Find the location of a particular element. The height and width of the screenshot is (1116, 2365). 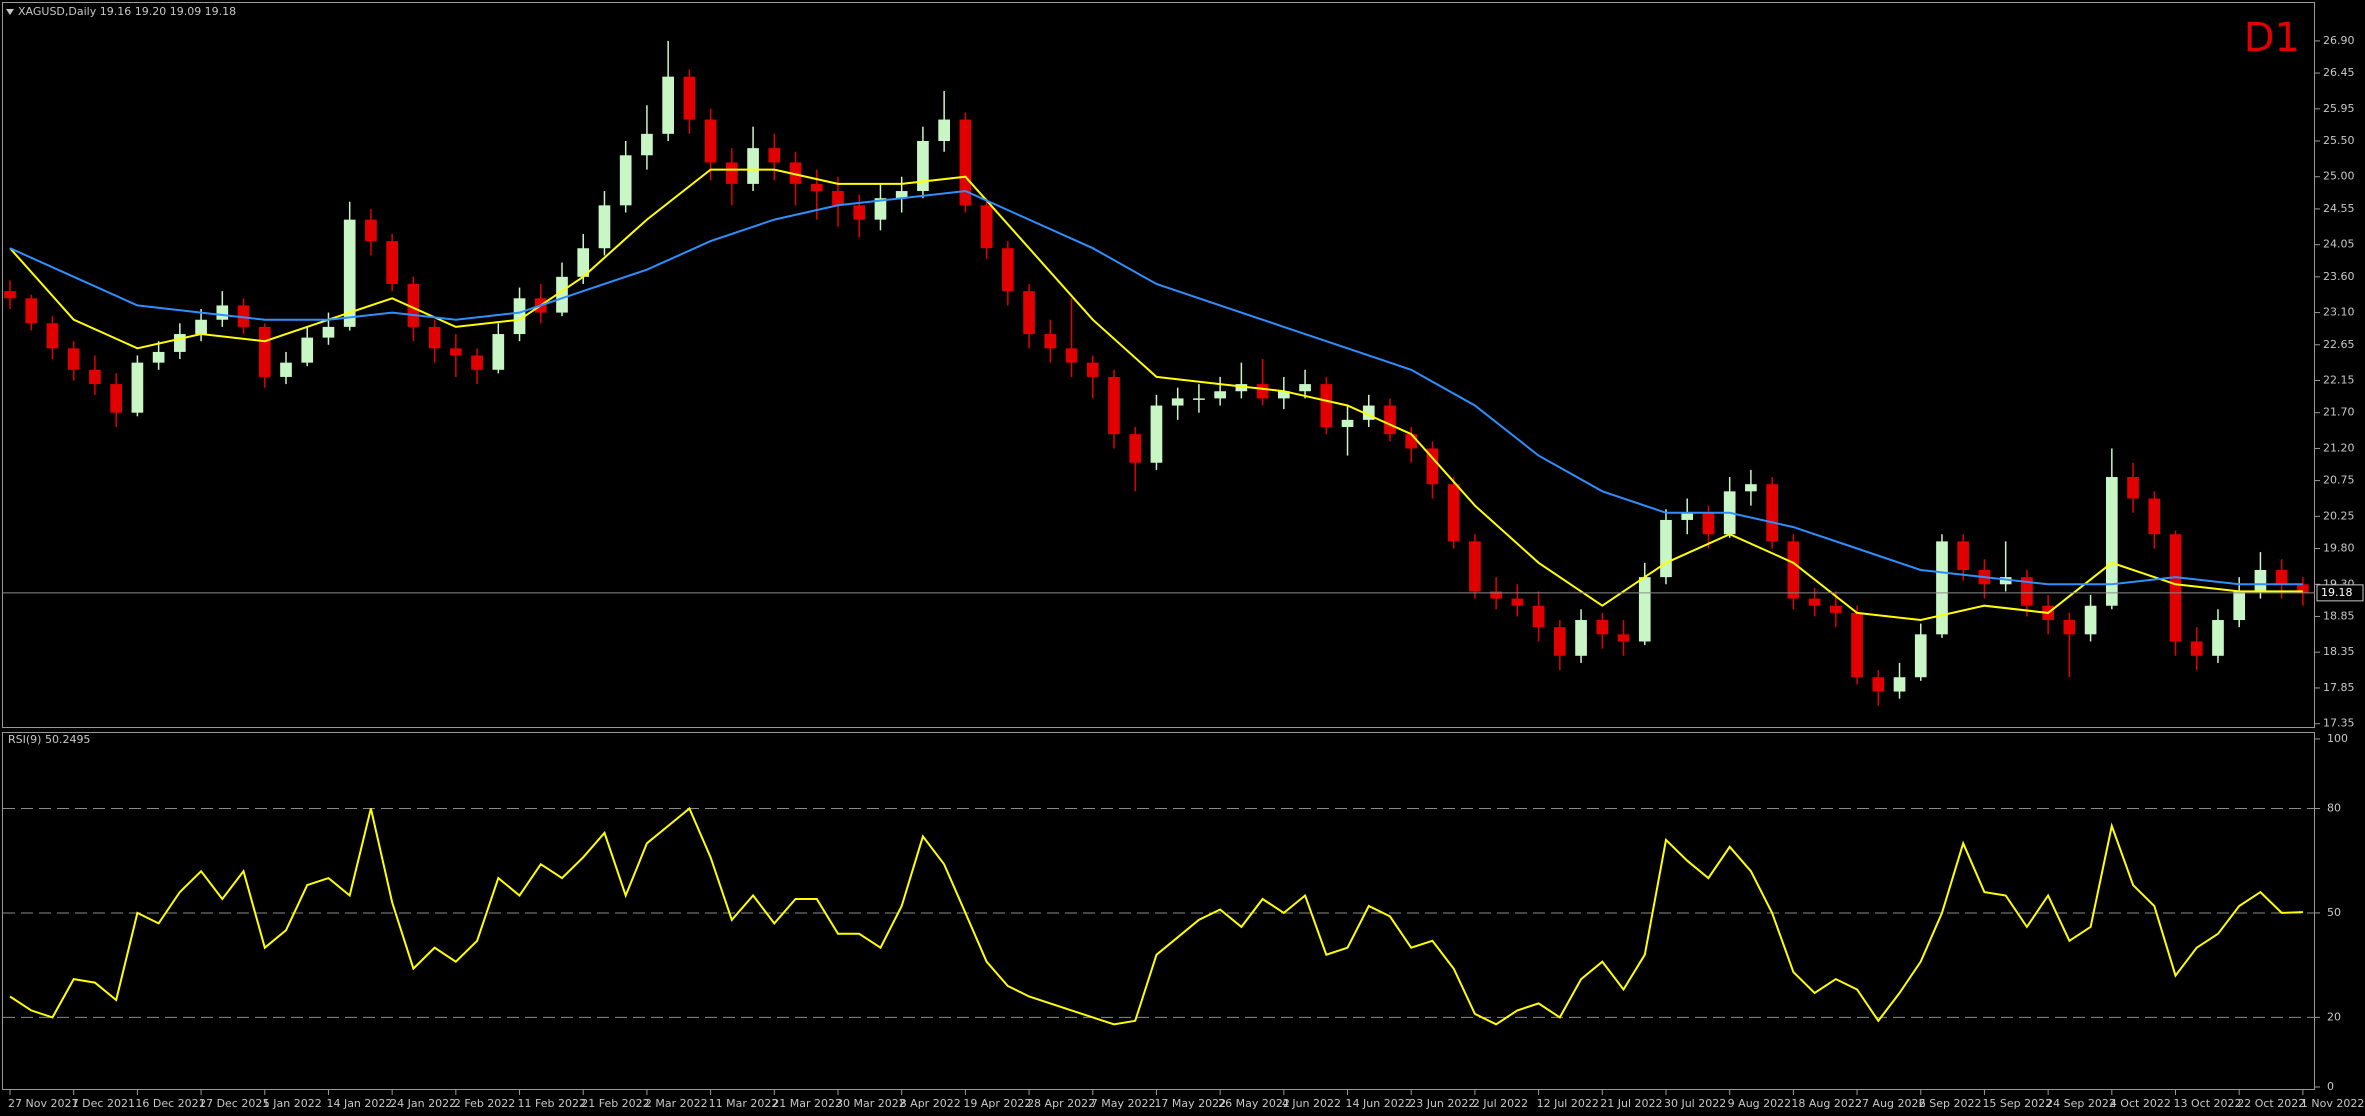

x-tick-label: 2 Mar 2022 is located at coordinates (676, 1103).